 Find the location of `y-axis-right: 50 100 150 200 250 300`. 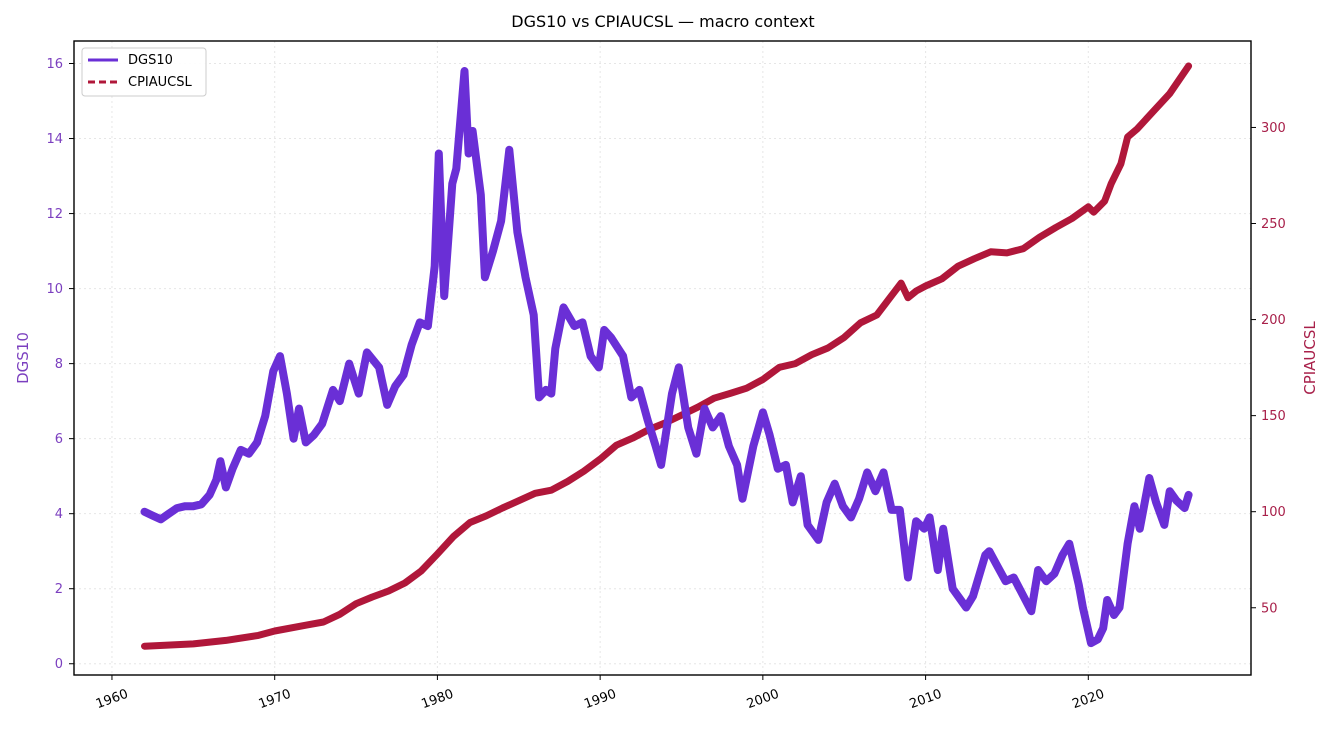

y-axis-right: 50 100 150 200 250 300 is located at coordinates (1268, 368).